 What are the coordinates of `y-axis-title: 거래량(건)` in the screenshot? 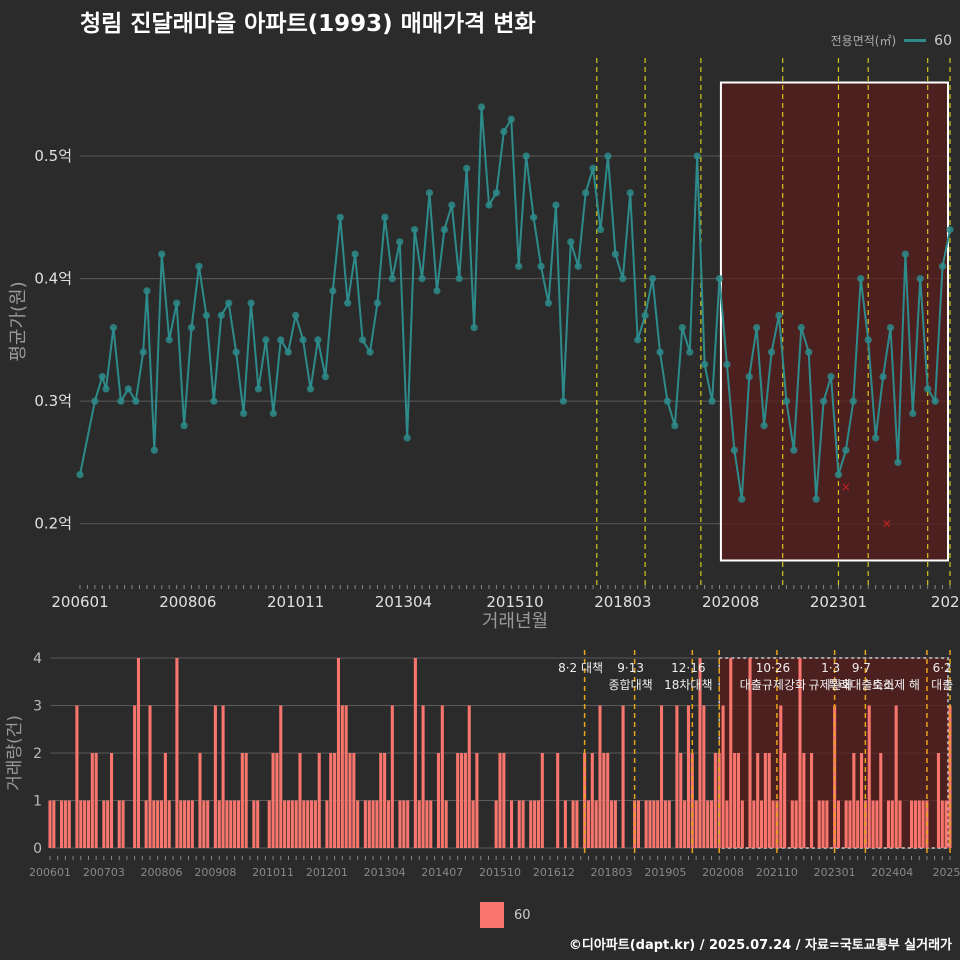 It's located at (15, 753).